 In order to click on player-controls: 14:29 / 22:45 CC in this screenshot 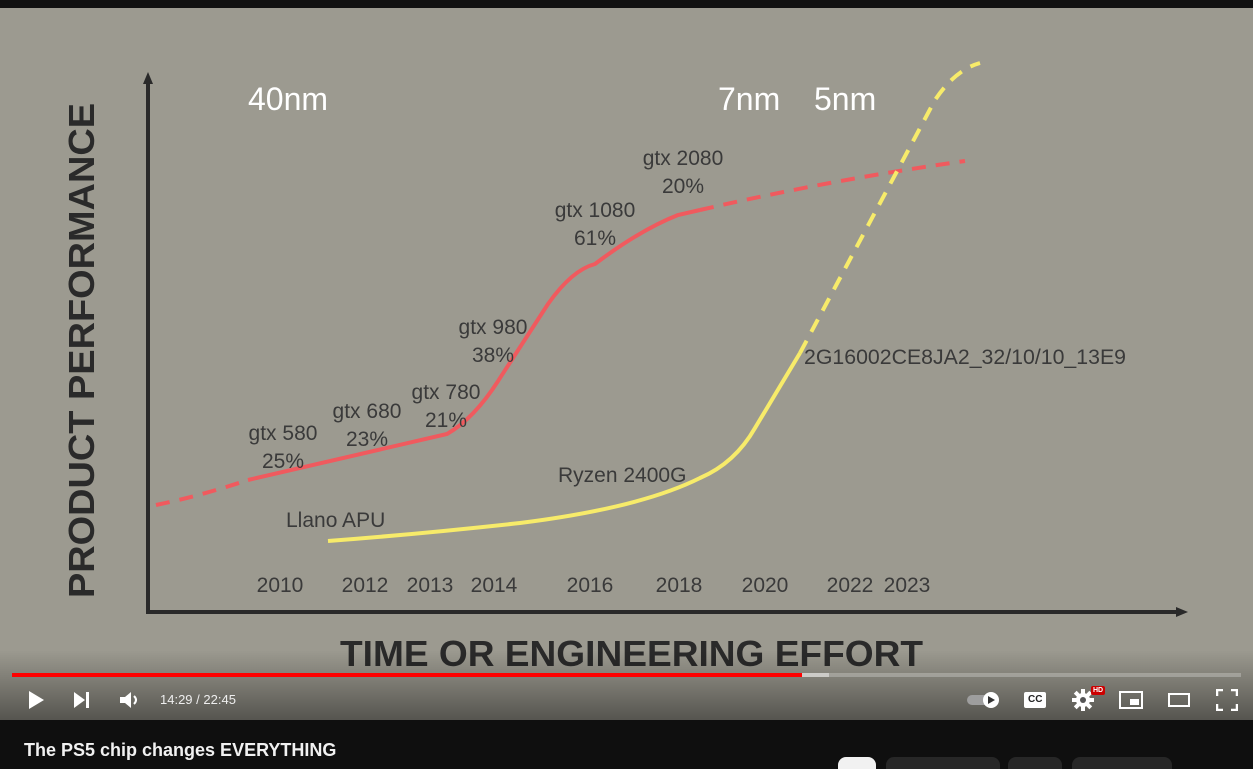, I will do `click(626, 700)`.